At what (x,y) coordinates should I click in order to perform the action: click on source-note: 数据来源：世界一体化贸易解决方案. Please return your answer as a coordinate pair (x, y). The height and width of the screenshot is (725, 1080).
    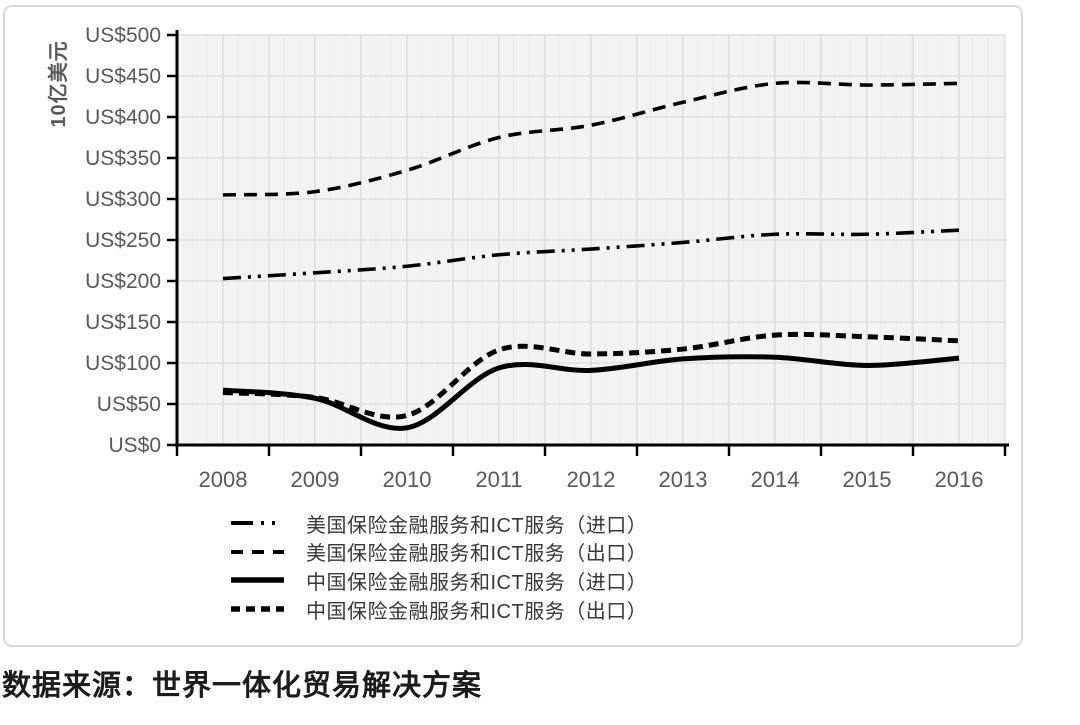
    Looking at the image, I should click on (242, 686).